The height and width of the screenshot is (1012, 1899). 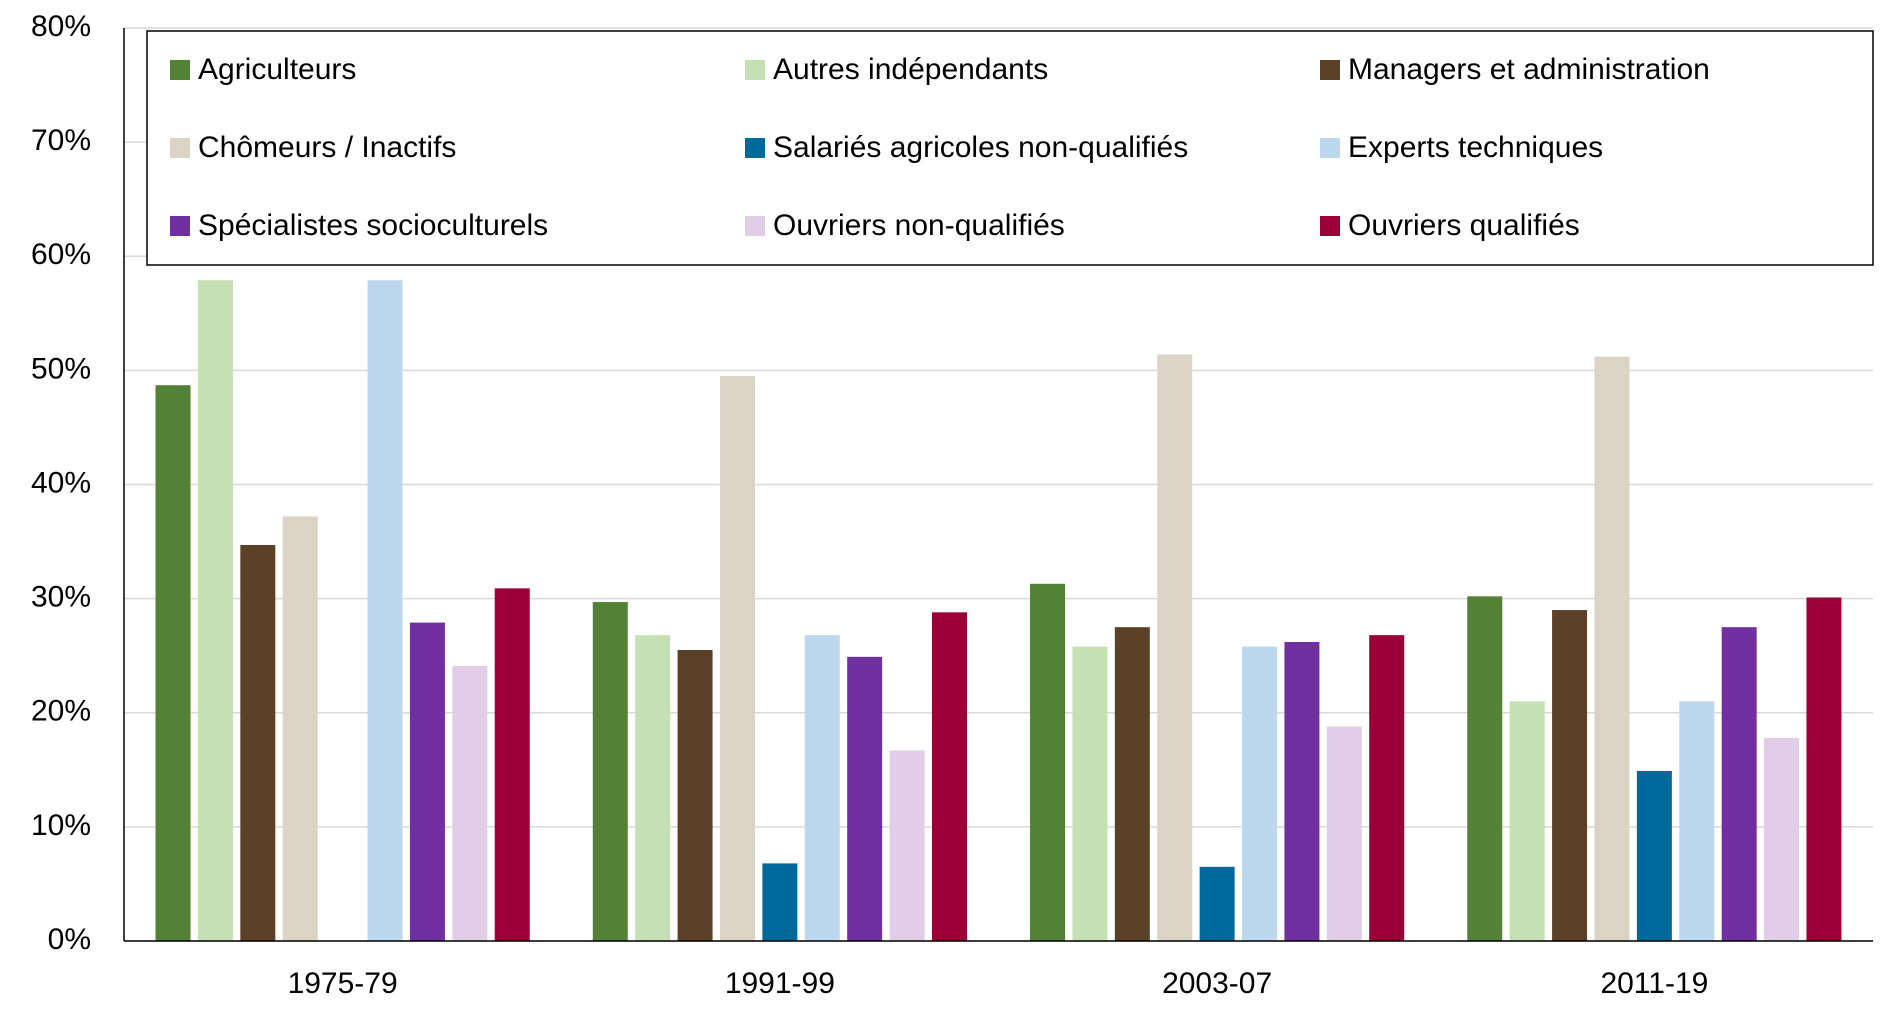 I want to click on legend-label: Agriculteurs, so click(x=277, y=69).